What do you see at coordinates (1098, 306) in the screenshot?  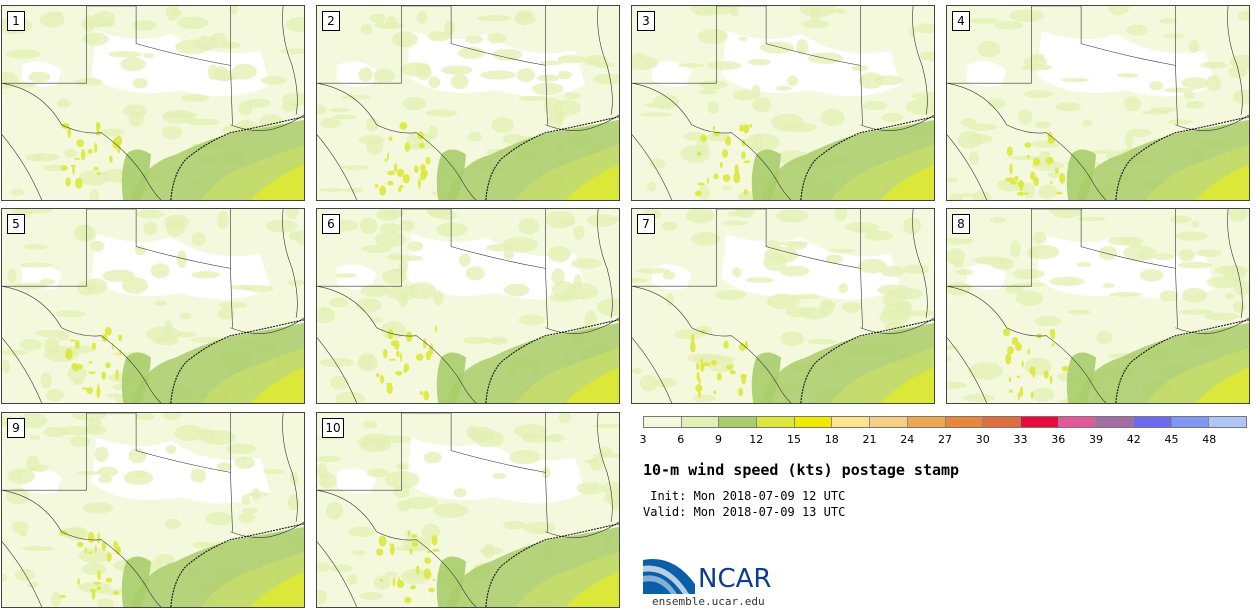 I see `map-panel-8: 8` at bounding box center [1098, 306].